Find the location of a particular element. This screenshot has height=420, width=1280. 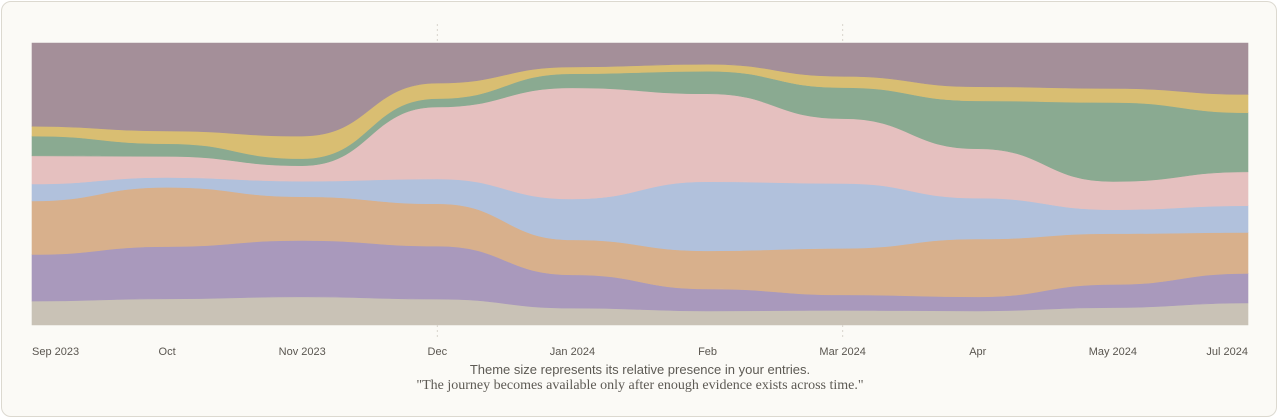

x-tick-label: Mar 2024 is located at coordinates (842, 352).